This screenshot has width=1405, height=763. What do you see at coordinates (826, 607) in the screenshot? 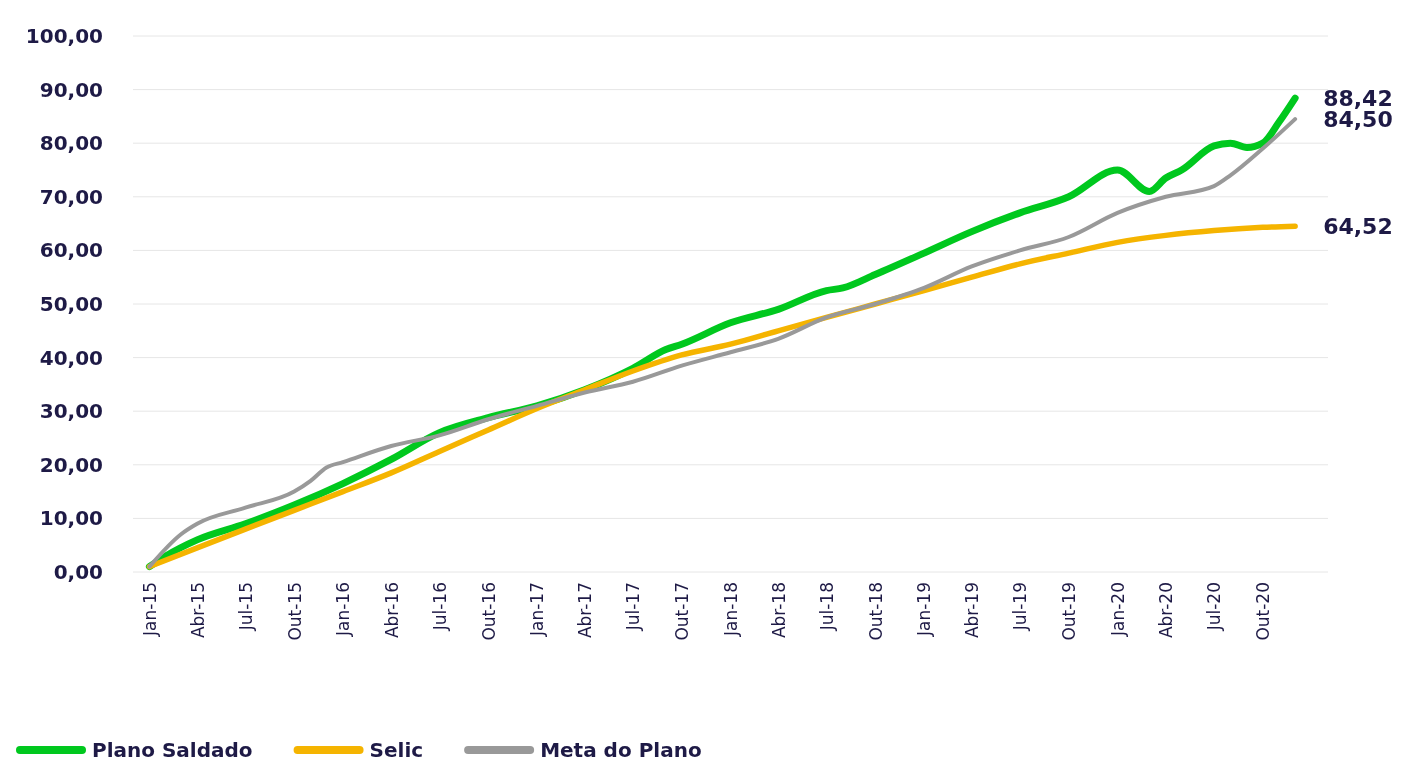
I see `x-tick-label: Jul-18` at bounding box center [826, 607].